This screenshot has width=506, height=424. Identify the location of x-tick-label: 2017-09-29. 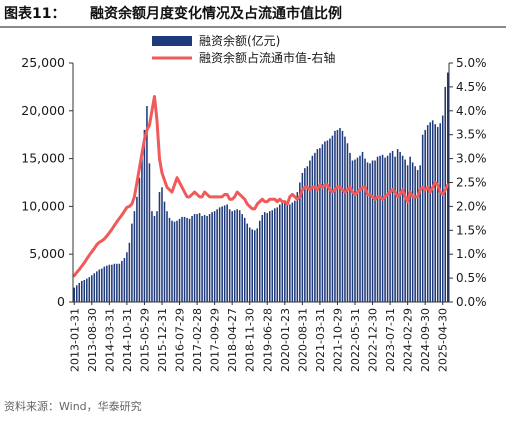
(215, 340).